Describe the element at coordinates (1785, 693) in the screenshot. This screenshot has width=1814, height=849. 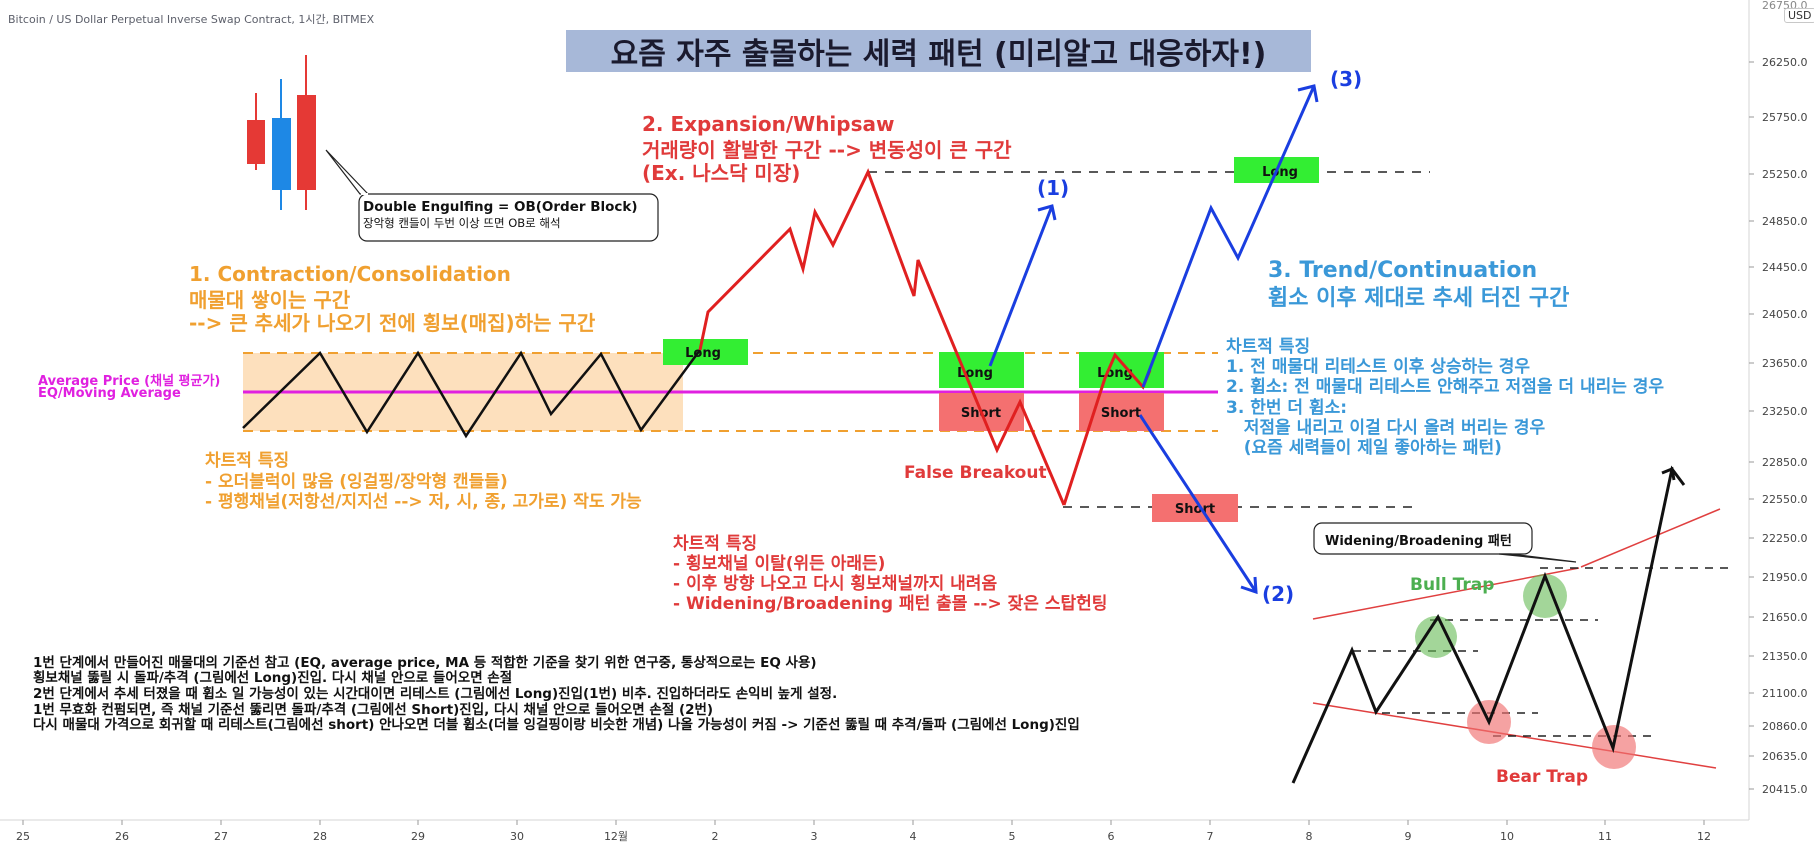
I see `price-tick-label: 21100.0` at that location.